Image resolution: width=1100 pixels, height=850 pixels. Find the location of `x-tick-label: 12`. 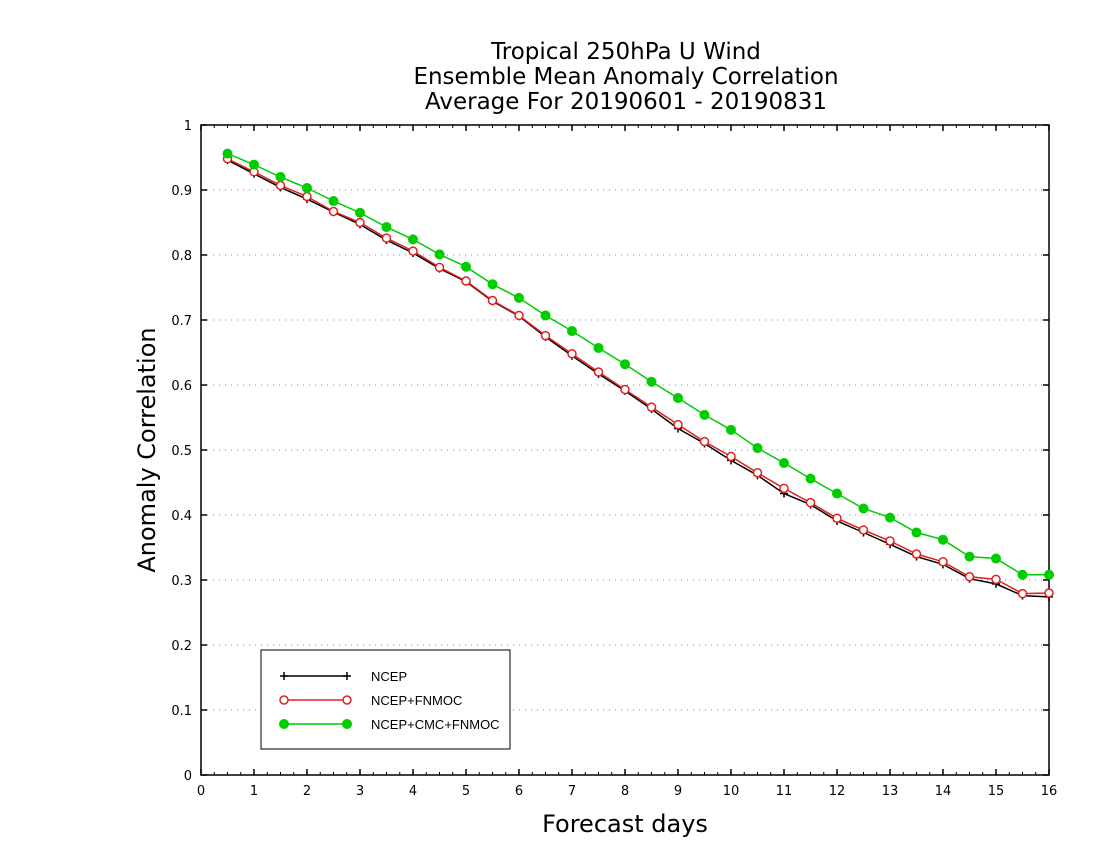

x-tick-label: 12 is located at coordinates (837, 791).